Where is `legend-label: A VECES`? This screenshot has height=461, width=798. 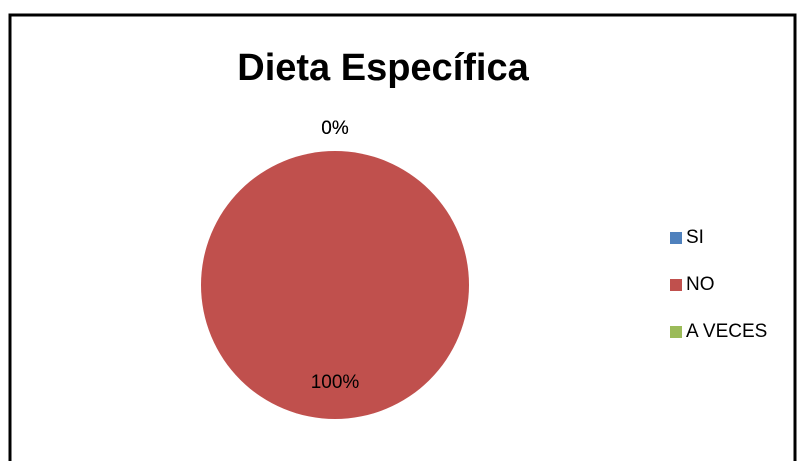 legend-label: A VECES is located at coordinates (726, 331).